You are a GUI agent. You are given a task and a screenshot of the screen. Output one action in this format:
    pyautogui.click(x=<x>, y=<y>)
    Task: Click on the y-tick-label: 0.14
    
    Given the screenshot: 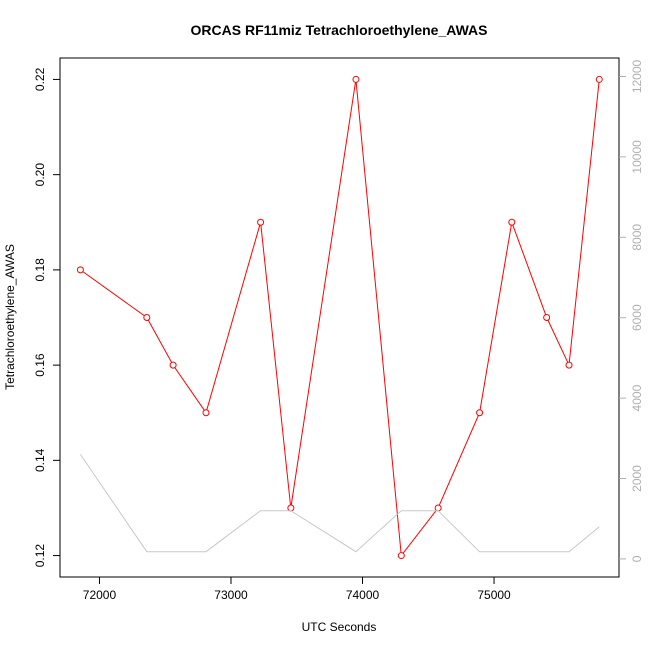 What is the action you would take?
    pyautogui.click(x=40, y=460)
    